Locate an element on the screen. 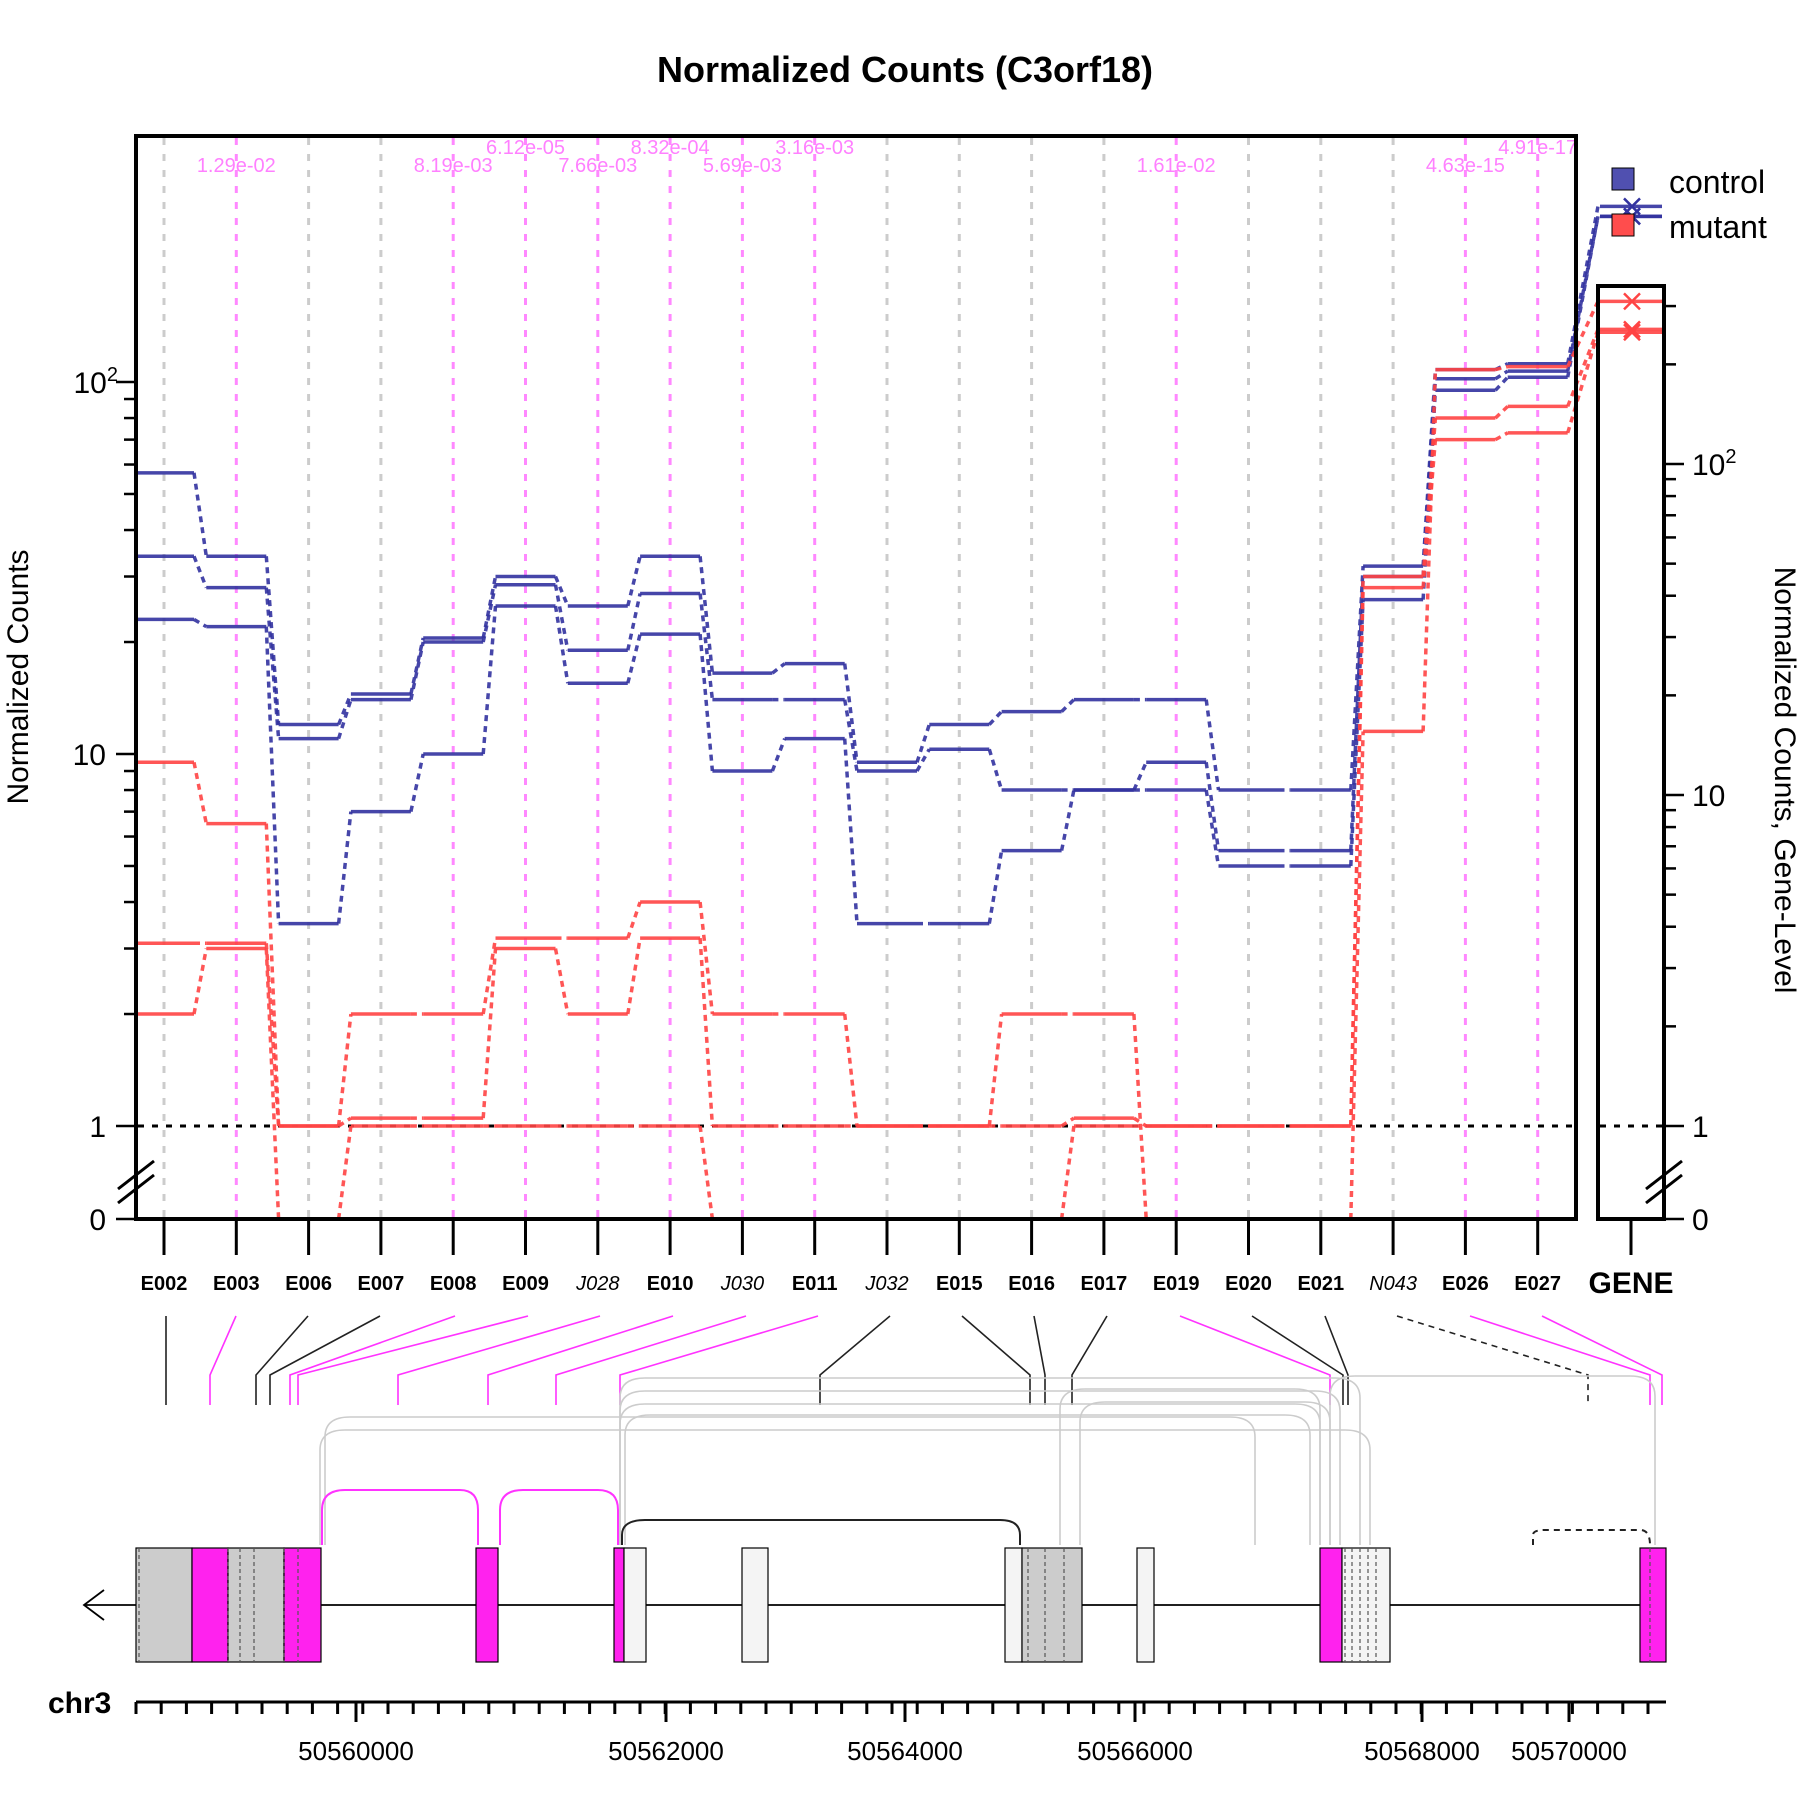 This screenshot has width=1800, height=1800. x-tick-label-e009: E009 is located at coordinates (525, 1284).